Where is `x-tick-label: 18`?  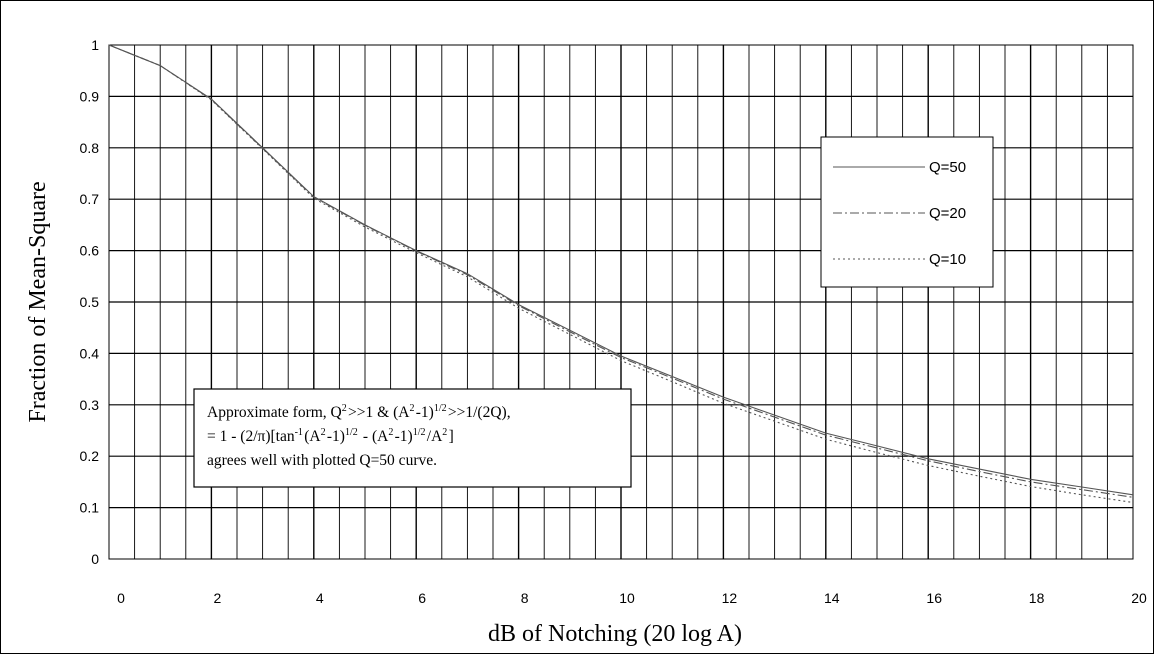 x-tick-label: 18 is located at coordinates (1037, 598).